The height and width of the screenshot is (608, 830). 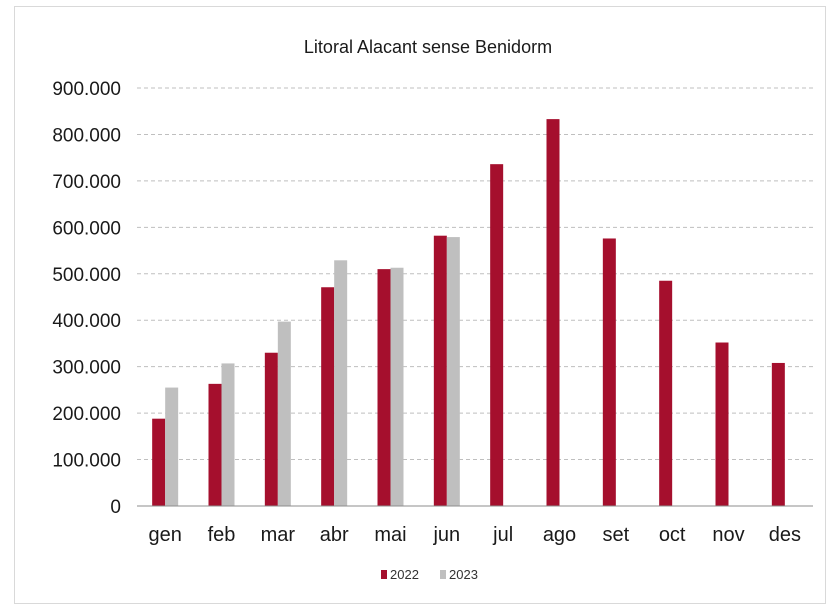 I want to click on x-tick-label: oct, so click(x=672, y=535).